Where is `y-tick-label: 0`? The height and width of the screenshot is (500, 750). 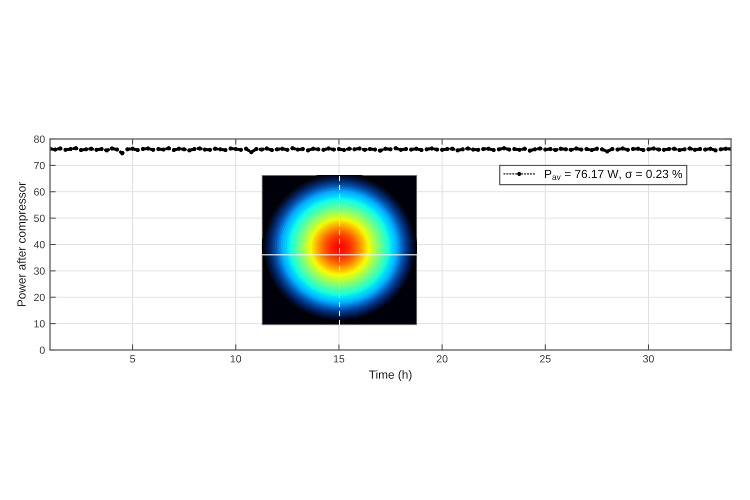
y-tick-label: 0 is located at coordinates (42, 350).